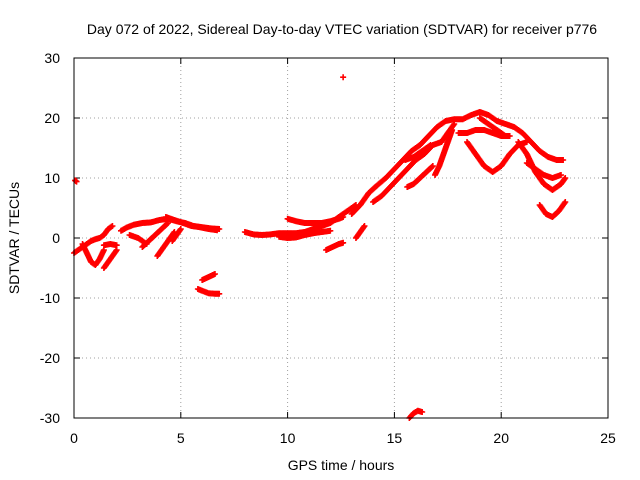 The height and width of the screenshot is (480, 640). Describe the element at coordinates (52, 118) in the screenshot. I see `y-tick-label: 20` at that location.